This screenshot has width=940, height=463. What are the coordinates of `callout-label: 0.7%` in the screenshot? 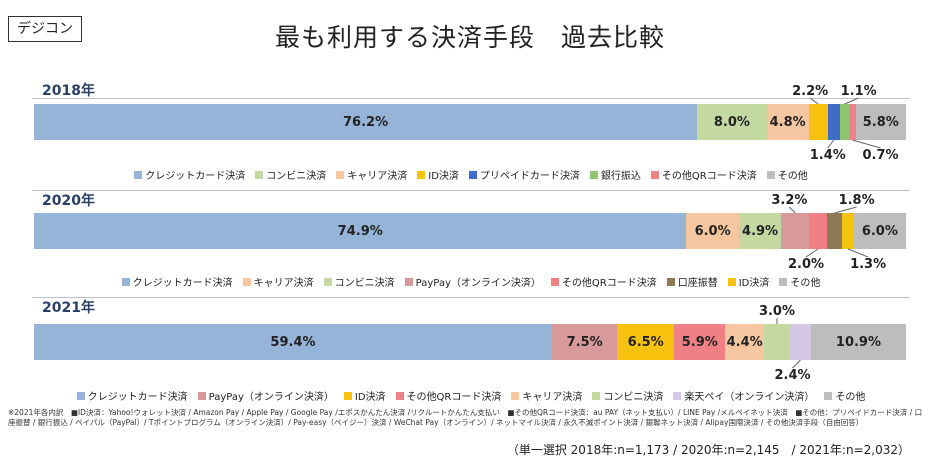 It's located at (880, 155).